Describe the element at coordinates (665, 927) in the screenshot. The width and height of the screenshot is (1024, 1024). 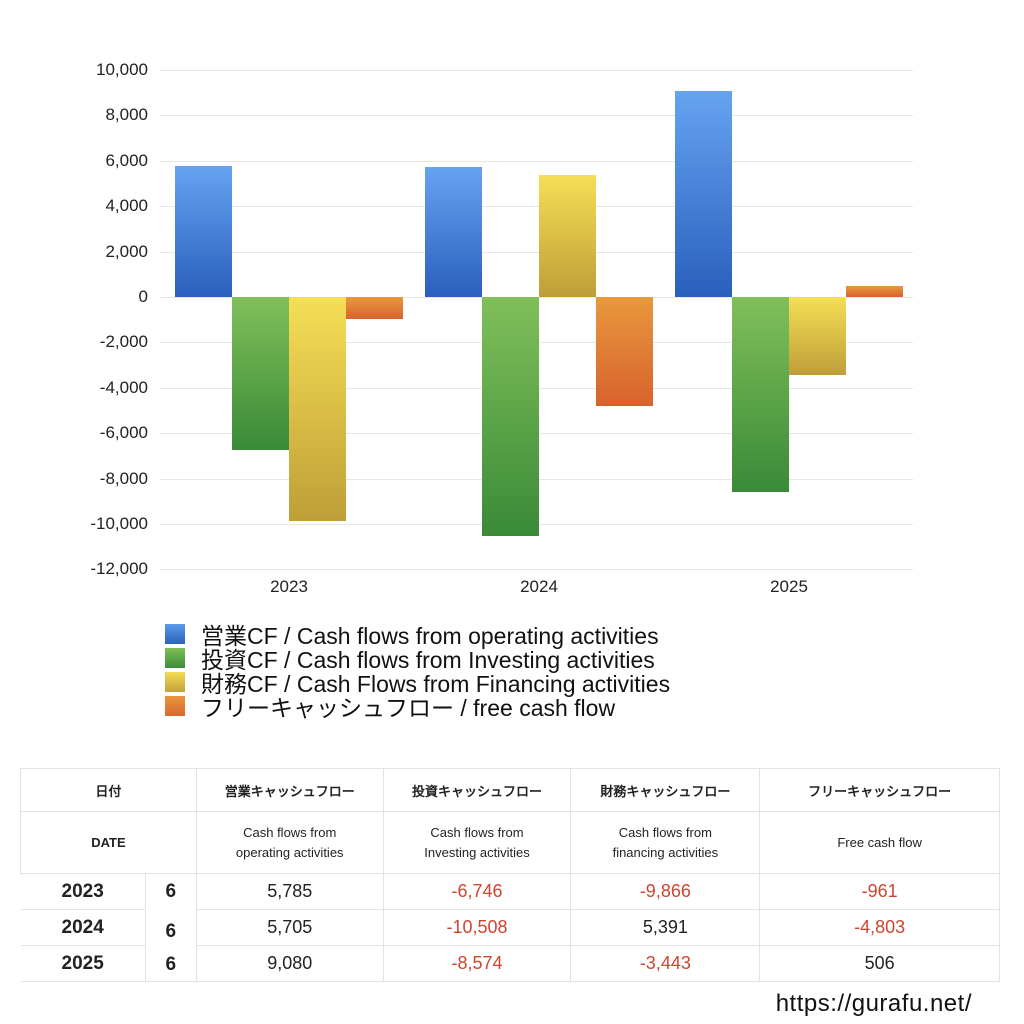
I see `cell-financing: 5,391` at that location.